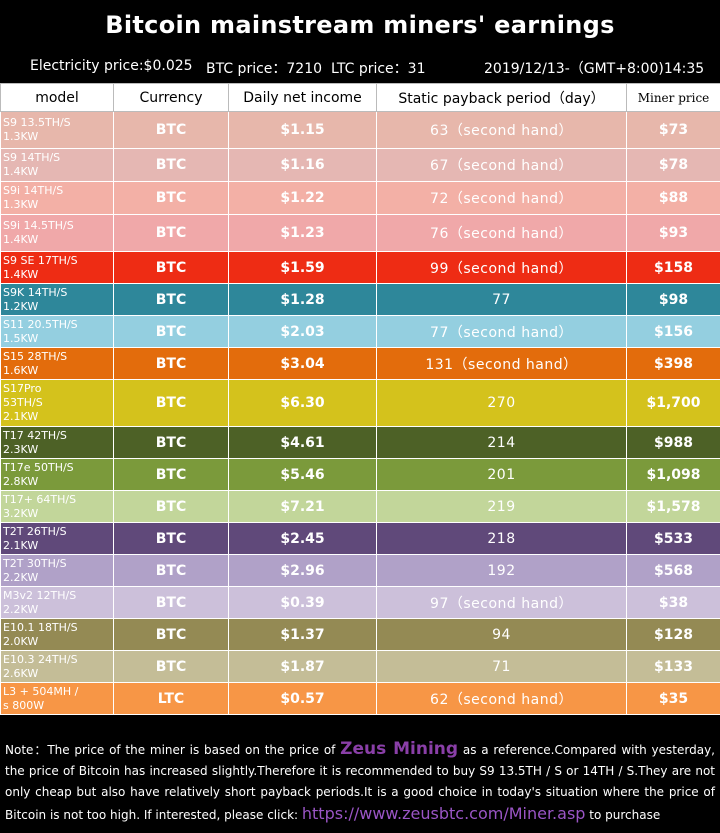 The height and width of the screenshot is (833, 720). Describe the element at coordinates (302, 666) in the screenshot. I see `income-cell: $1.87` at that location.